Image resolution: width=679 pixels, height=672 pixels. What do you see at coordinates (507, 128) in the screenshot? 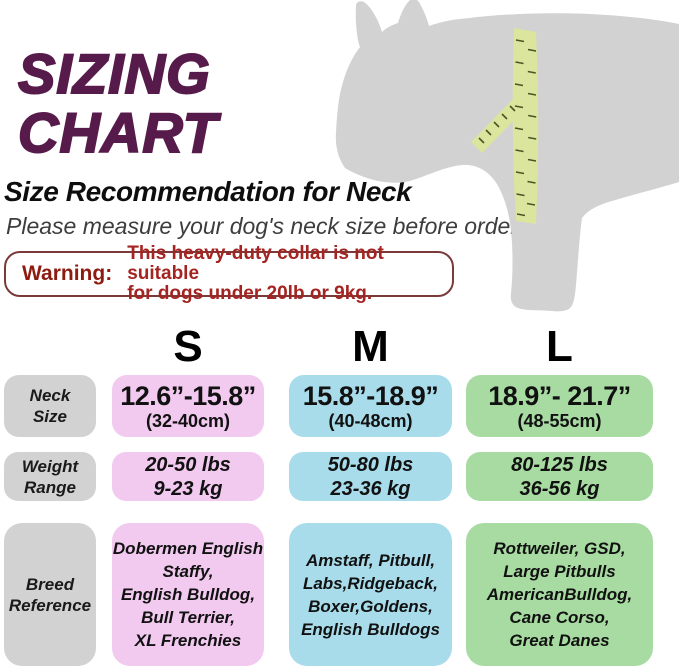
I see `tape-tick-marks` at bounding box center [507, 128].